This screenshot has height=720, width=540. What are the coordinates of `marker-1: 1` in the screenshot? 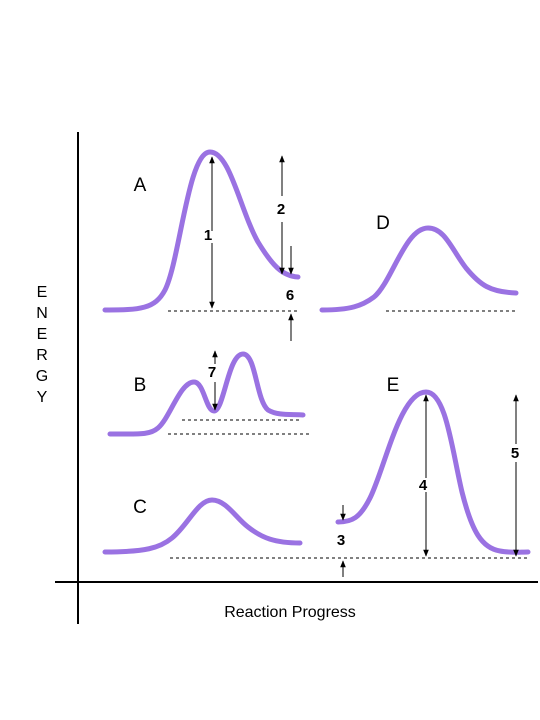 It's located at (208, 235).